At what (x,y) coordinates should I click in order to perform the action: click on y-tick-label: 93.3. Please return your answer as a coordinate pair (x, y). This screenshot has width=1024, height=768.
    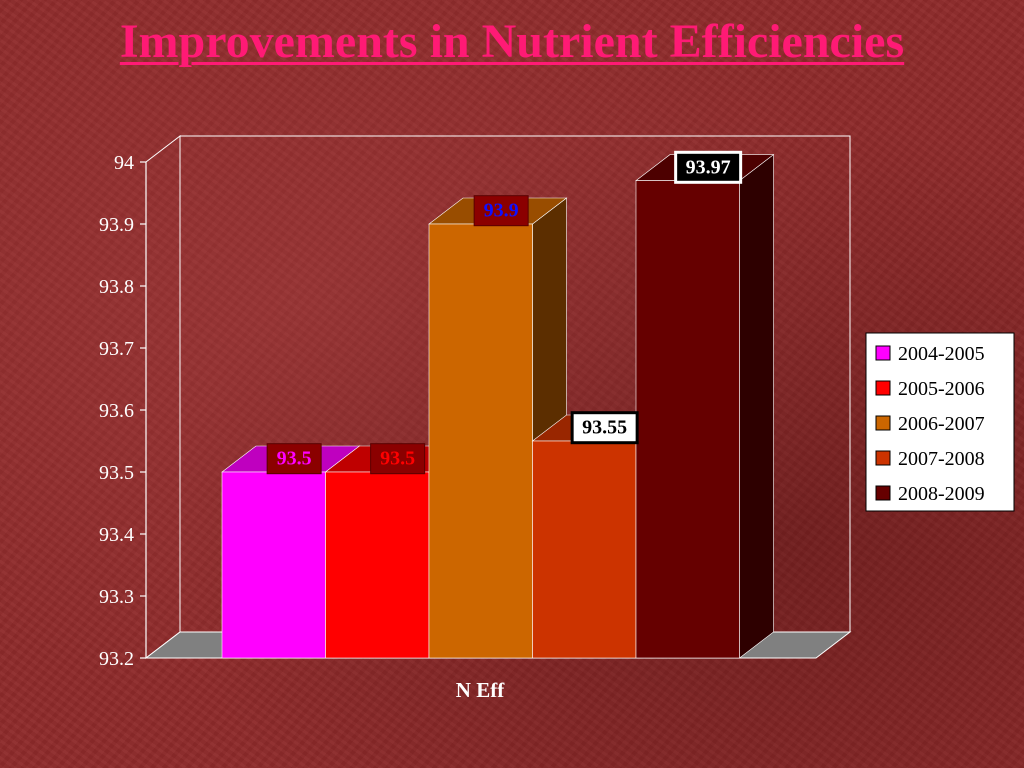
    Looking at the image, I should click on (116, 597).